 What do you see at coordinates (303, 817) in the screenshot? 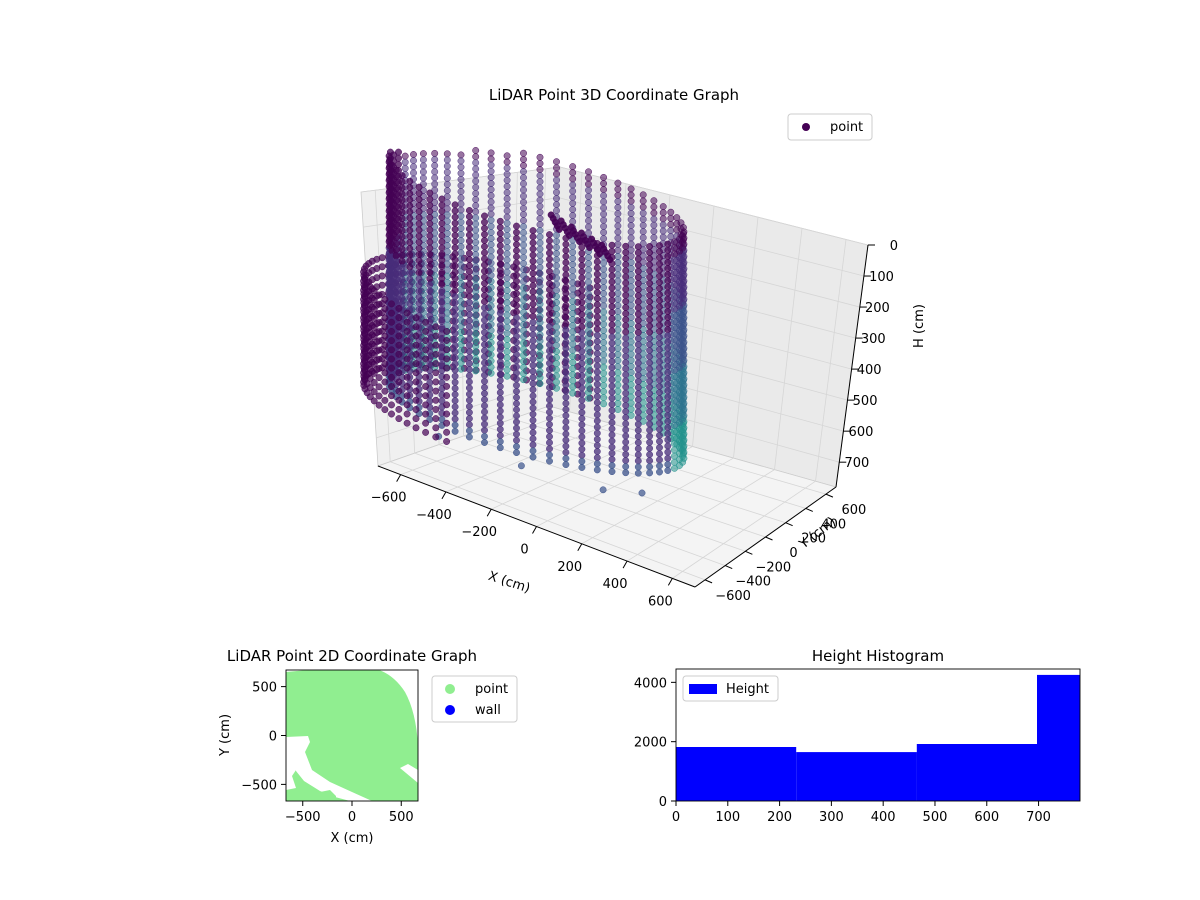
I see `x-tick-label-2d: −500` at bounding box center [303, 817].